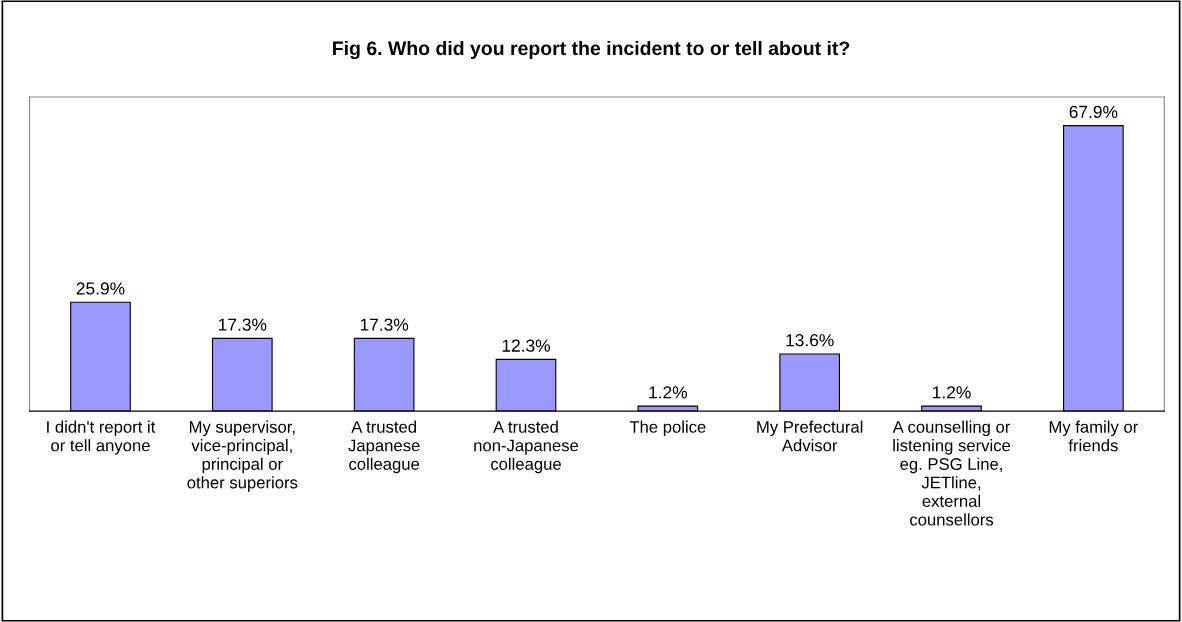  I want to click on chart-title: Fig 6. Who did you report the incident to or tell about it?, so click(591, 50).